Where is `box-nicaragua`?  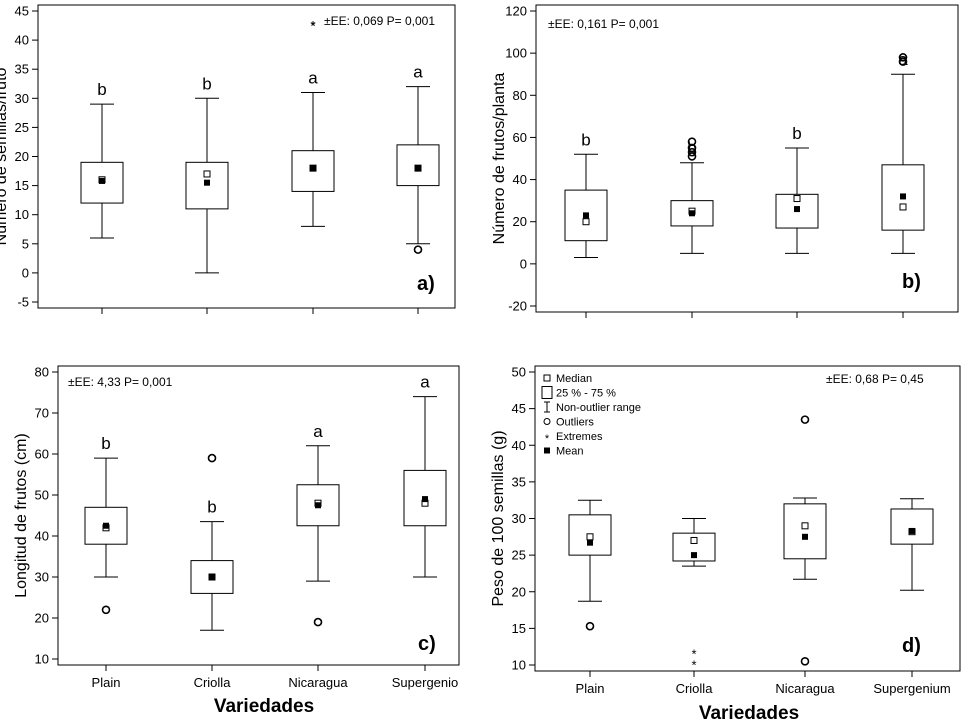
box-nicaragua is located at coordinates (805, 540).